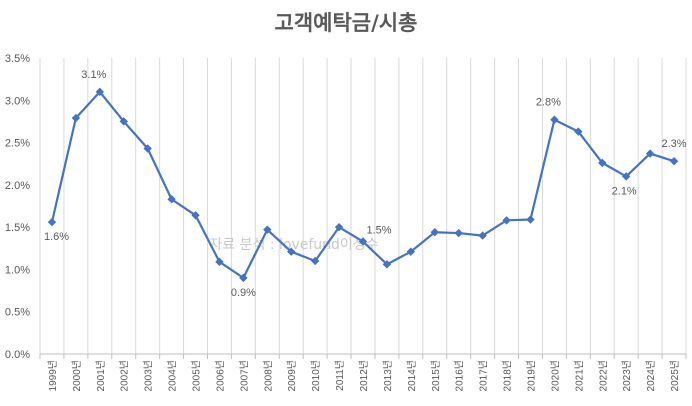 The image size is (692, 406). What do you see at coordinates (173, 375) in the screenshot?
I see `x-tick-label: 2004년` at bounding box center [173, 375].